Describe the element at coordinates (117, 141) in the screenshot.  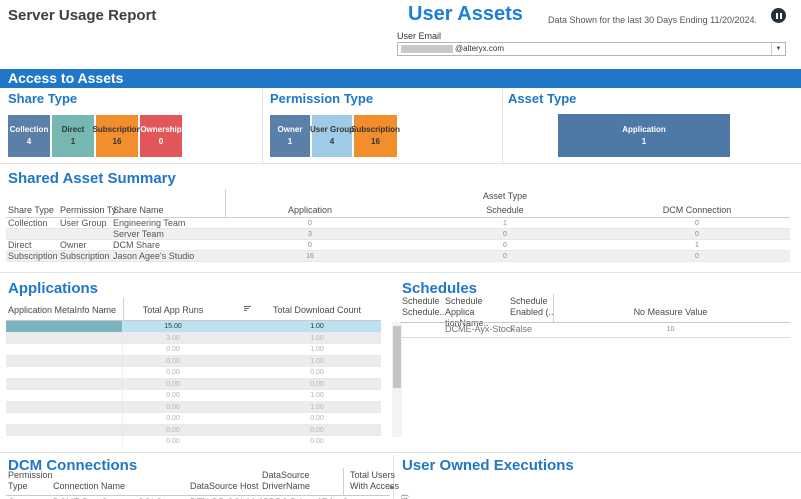
I see `tile-value: 16` at that location.